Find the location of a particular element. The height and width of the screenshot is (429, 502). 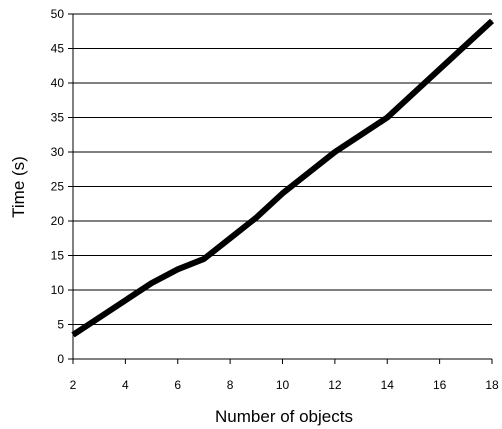

y-tick-label: 45 is located at coordinates (58, 49).